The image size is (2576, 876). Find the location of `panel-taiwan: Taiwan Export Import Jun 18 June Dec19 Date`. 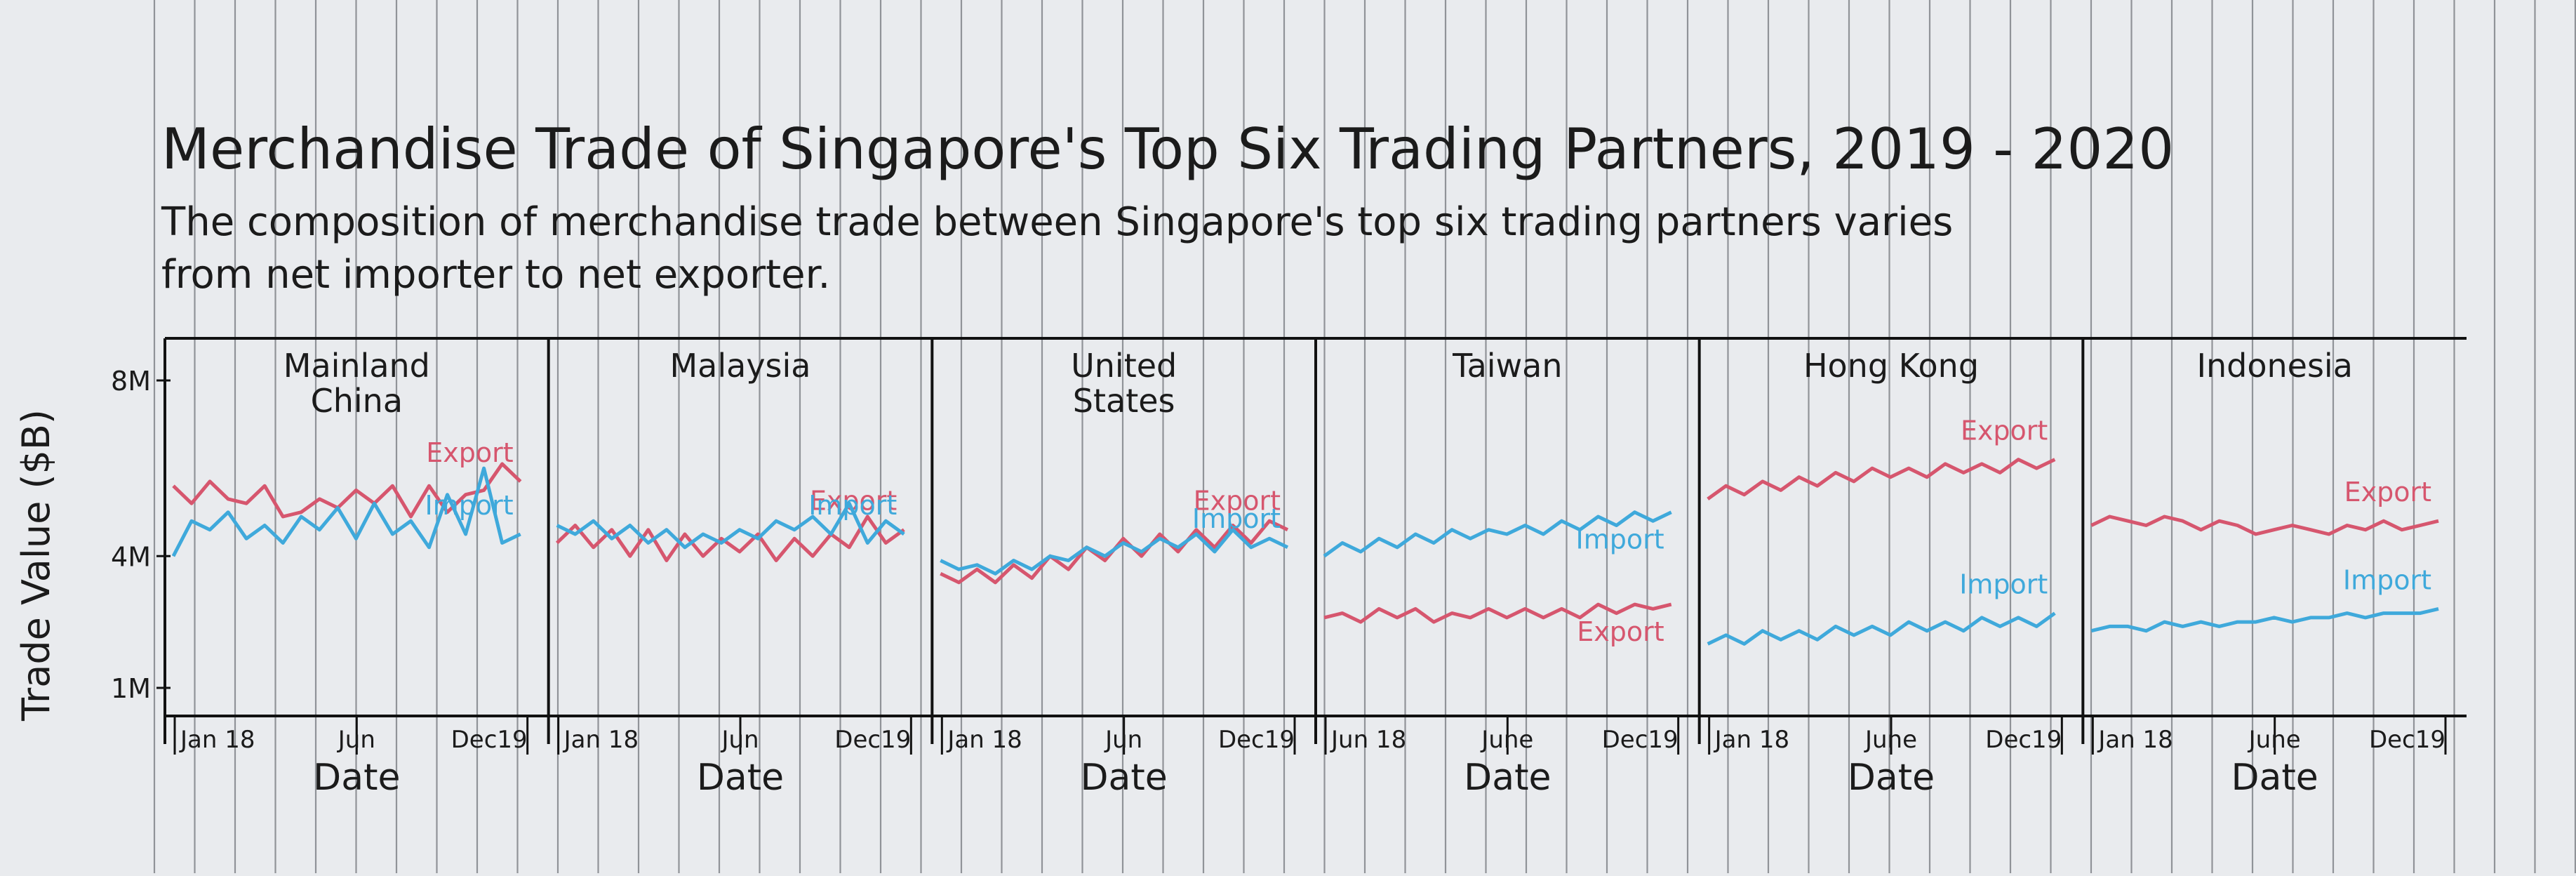

panel-taiwan: Taiwan Export Import Jun 18 June Dec19 Date is located at coordinates (1497, 568).